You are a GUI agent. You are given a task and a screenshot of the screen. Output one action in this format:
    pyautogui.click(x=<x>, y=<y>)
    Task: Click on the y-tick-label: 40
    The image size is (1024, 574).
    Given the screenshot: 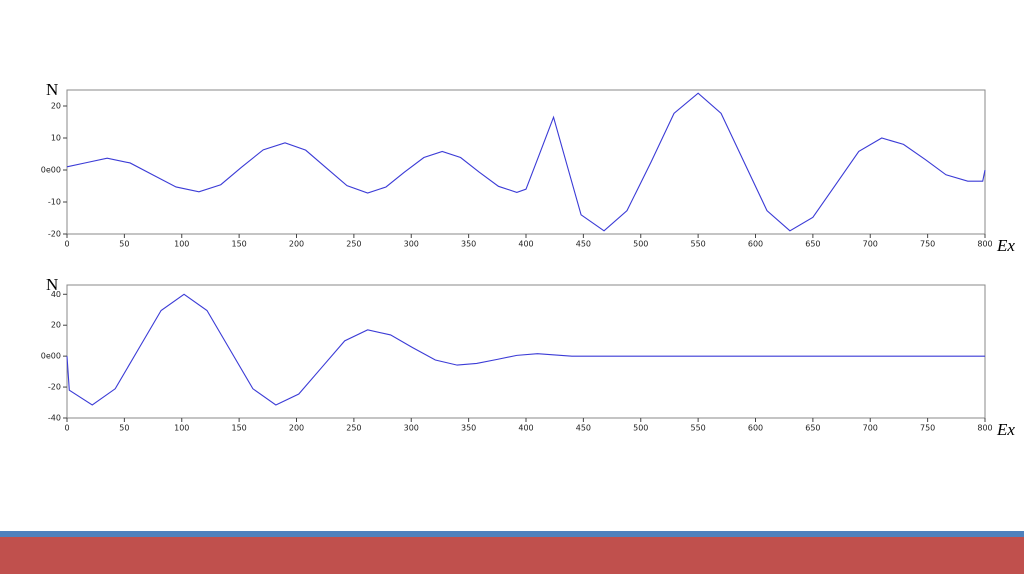 What is the action you would take?
    pyautogui.click(x=56, y=294)
    